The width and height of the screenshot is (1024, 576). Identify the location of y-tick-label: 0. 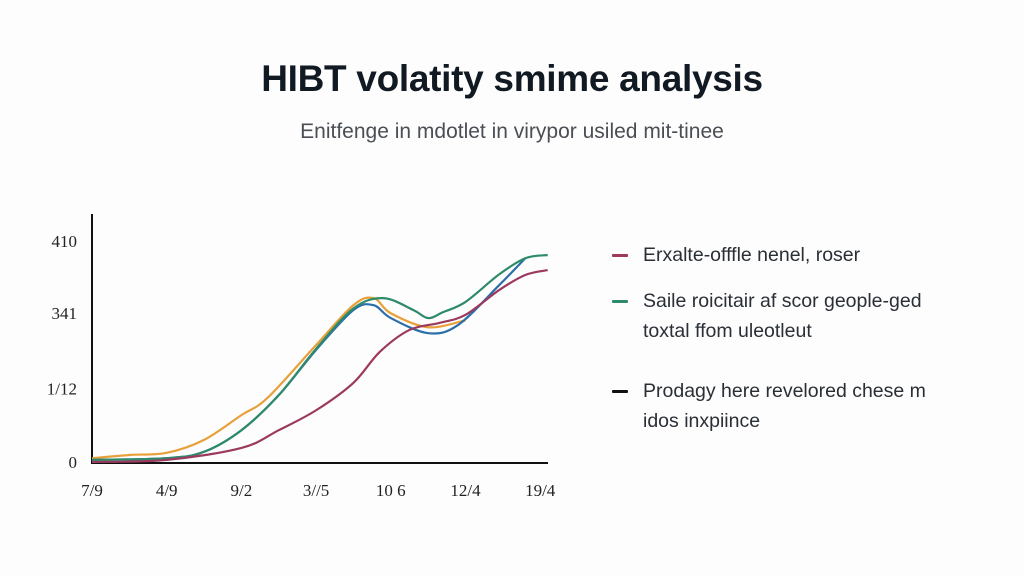
(73, 462).